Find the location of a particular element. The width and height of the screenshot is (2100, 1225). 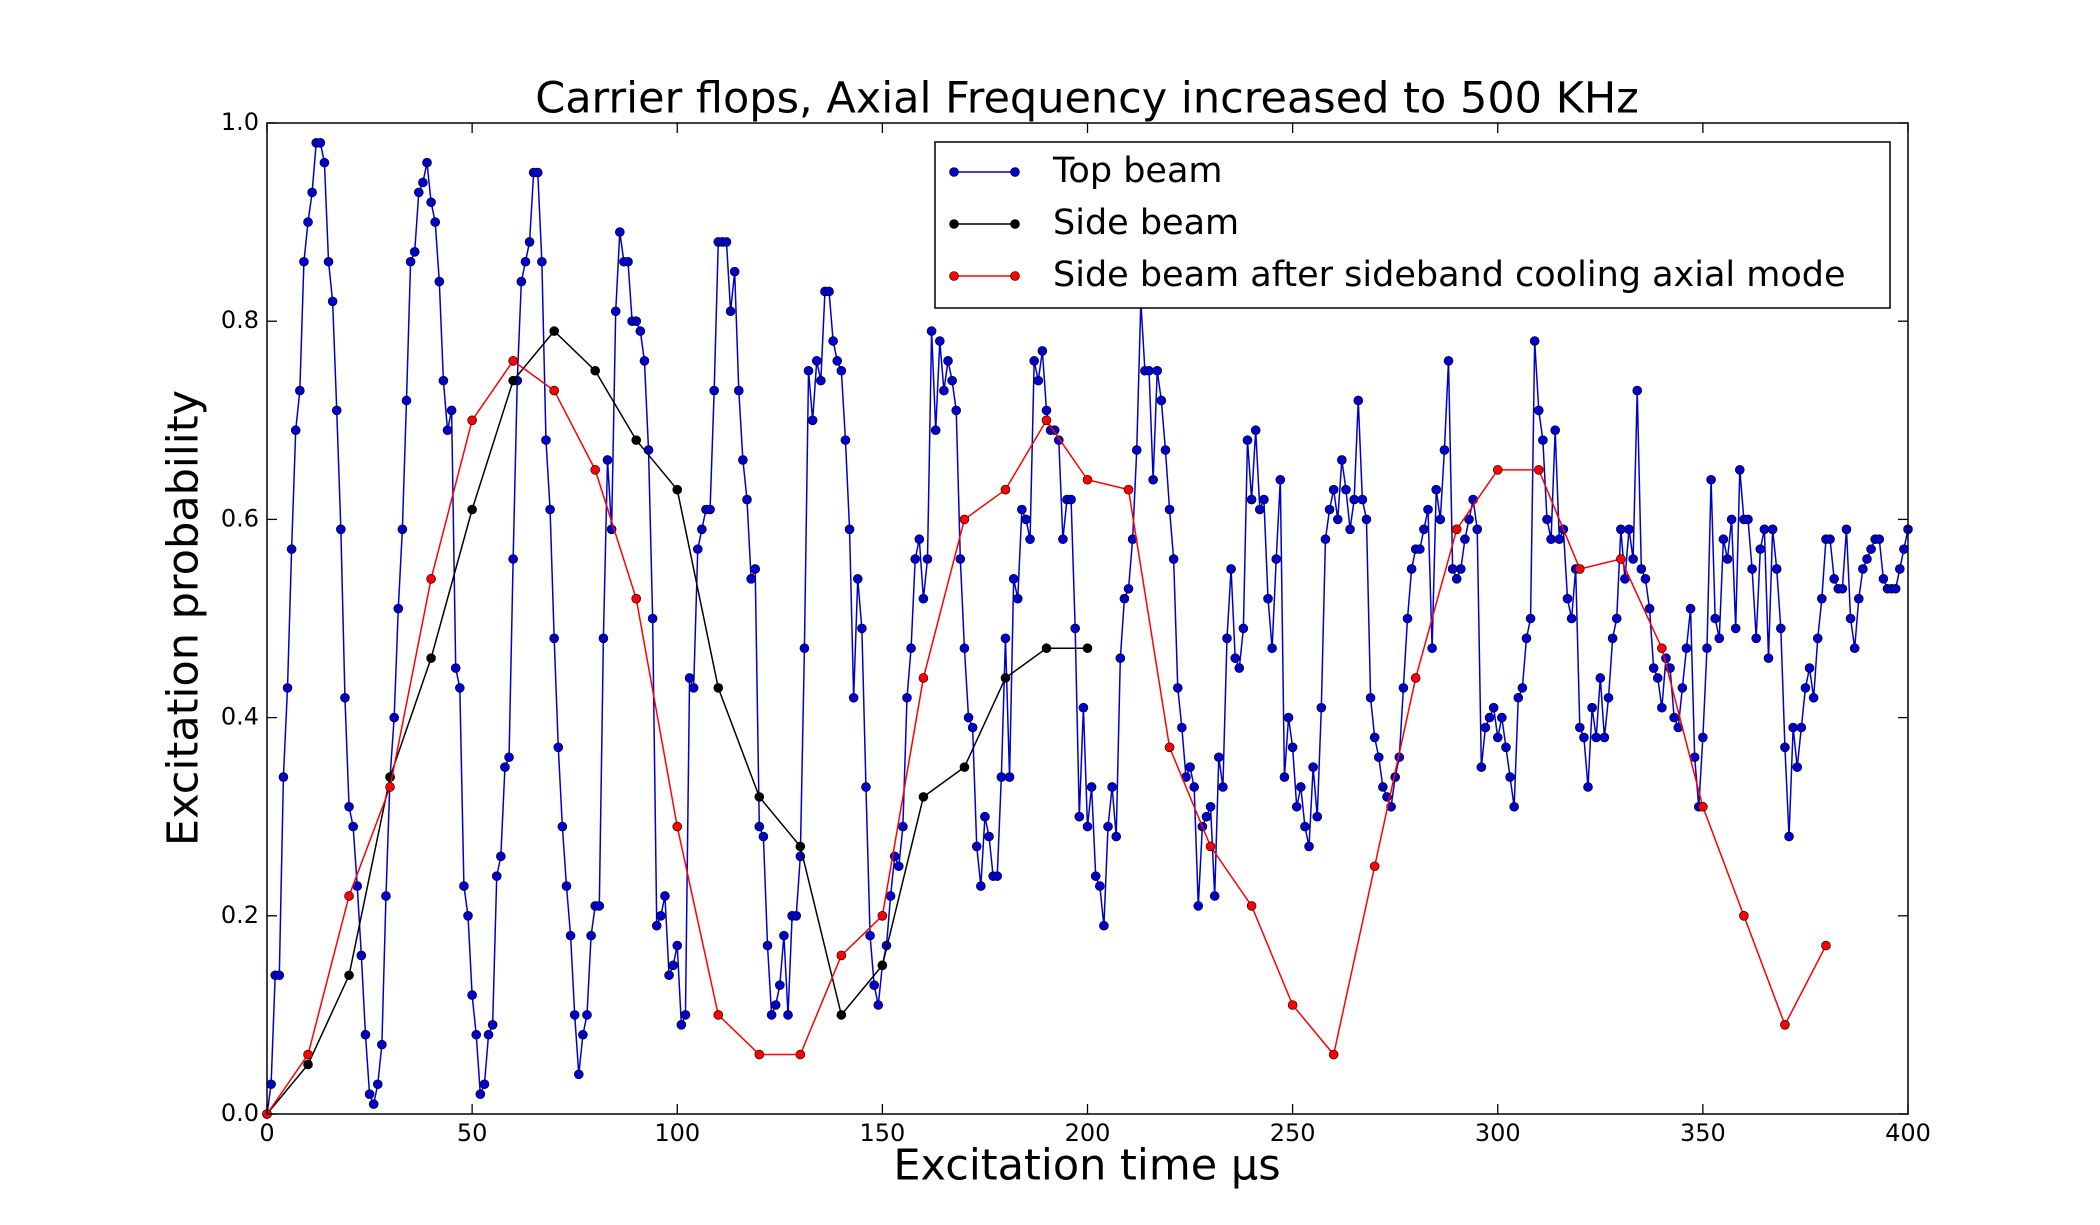

y-tick-label: 0.4 is located at coordinates (240, 717).